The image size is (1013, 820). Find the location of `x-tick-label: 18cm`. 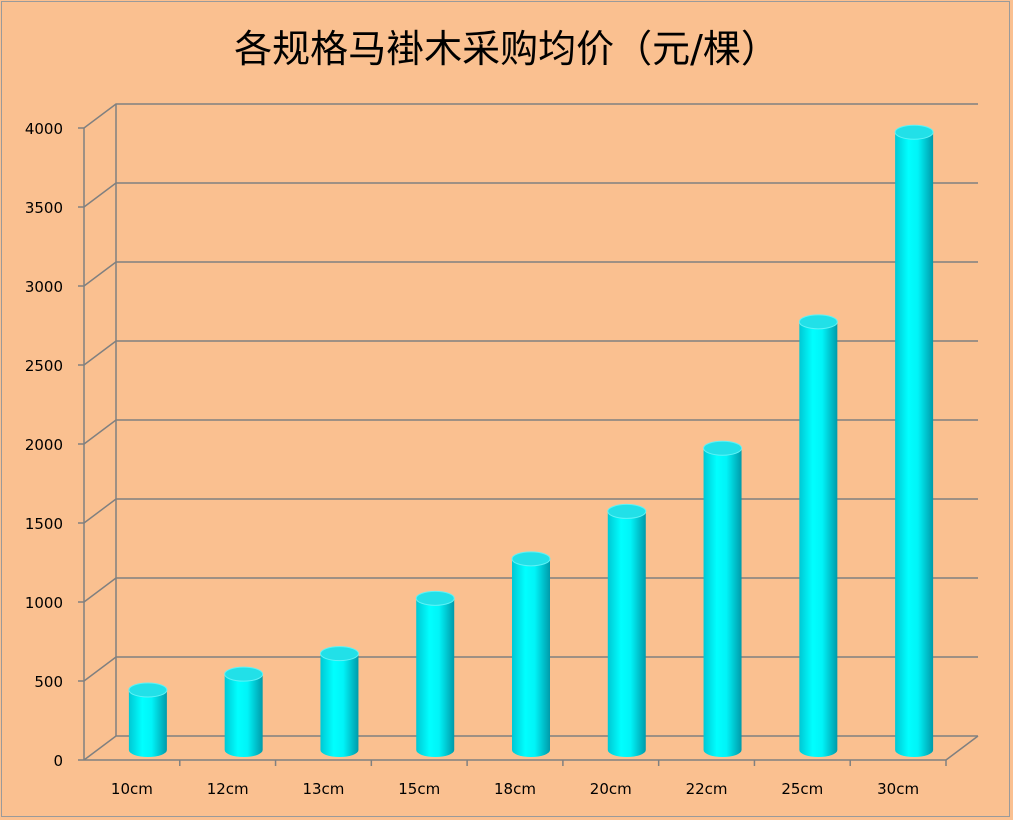

x-tick-label: 18cm is located at coordinates (515, 789).